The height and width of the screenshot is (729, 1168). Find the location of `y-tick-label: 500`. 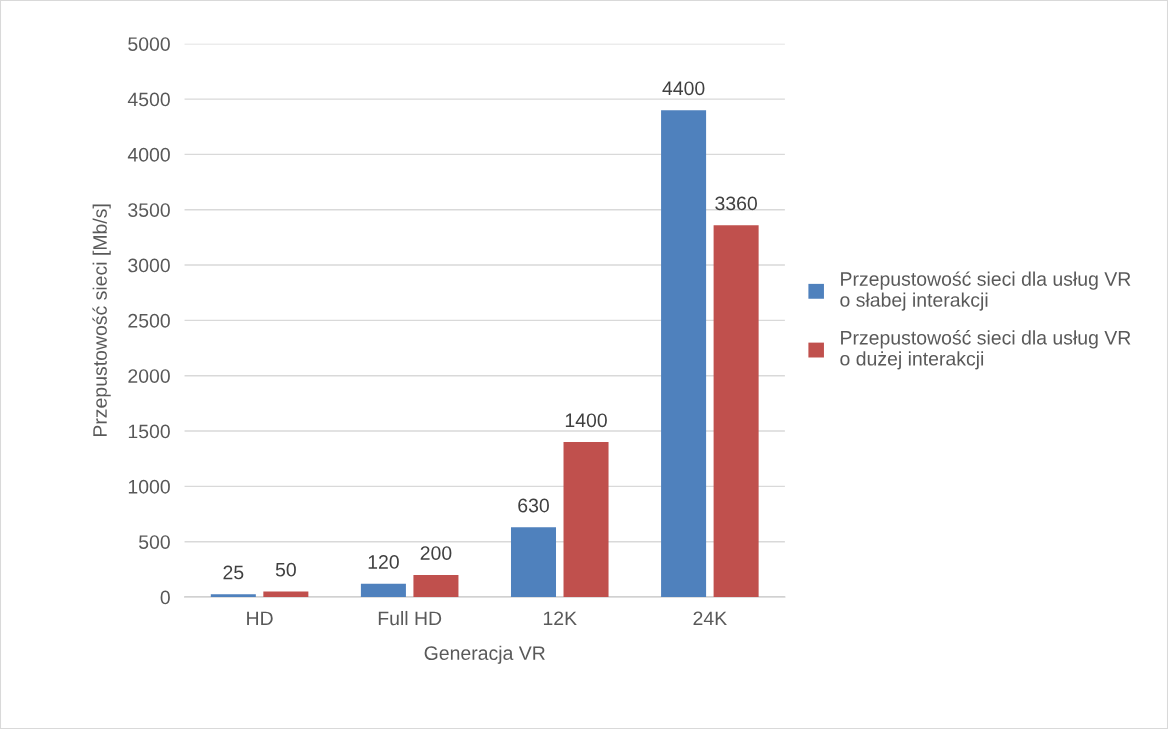

y-tick-label: 500 is located at coordinates (154, 542).